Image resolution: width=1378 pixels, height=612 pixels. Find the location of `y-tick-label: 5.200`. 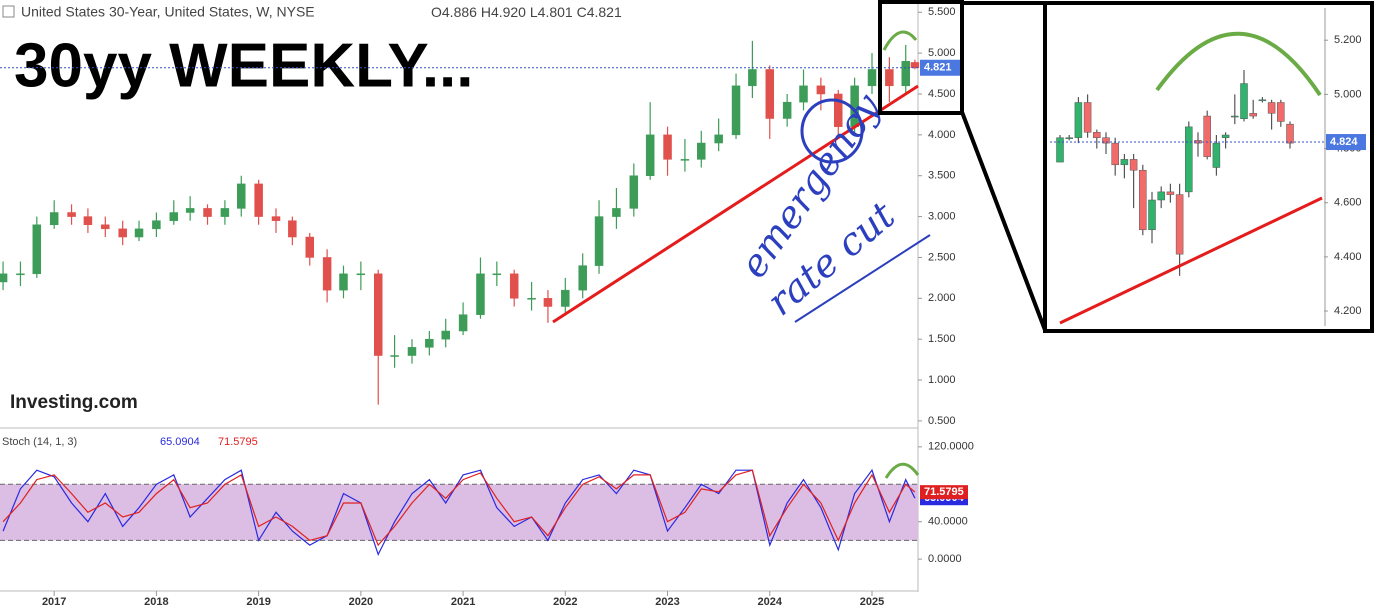

y-tick-label: 5.200 is located at coordinates (1348, 40).